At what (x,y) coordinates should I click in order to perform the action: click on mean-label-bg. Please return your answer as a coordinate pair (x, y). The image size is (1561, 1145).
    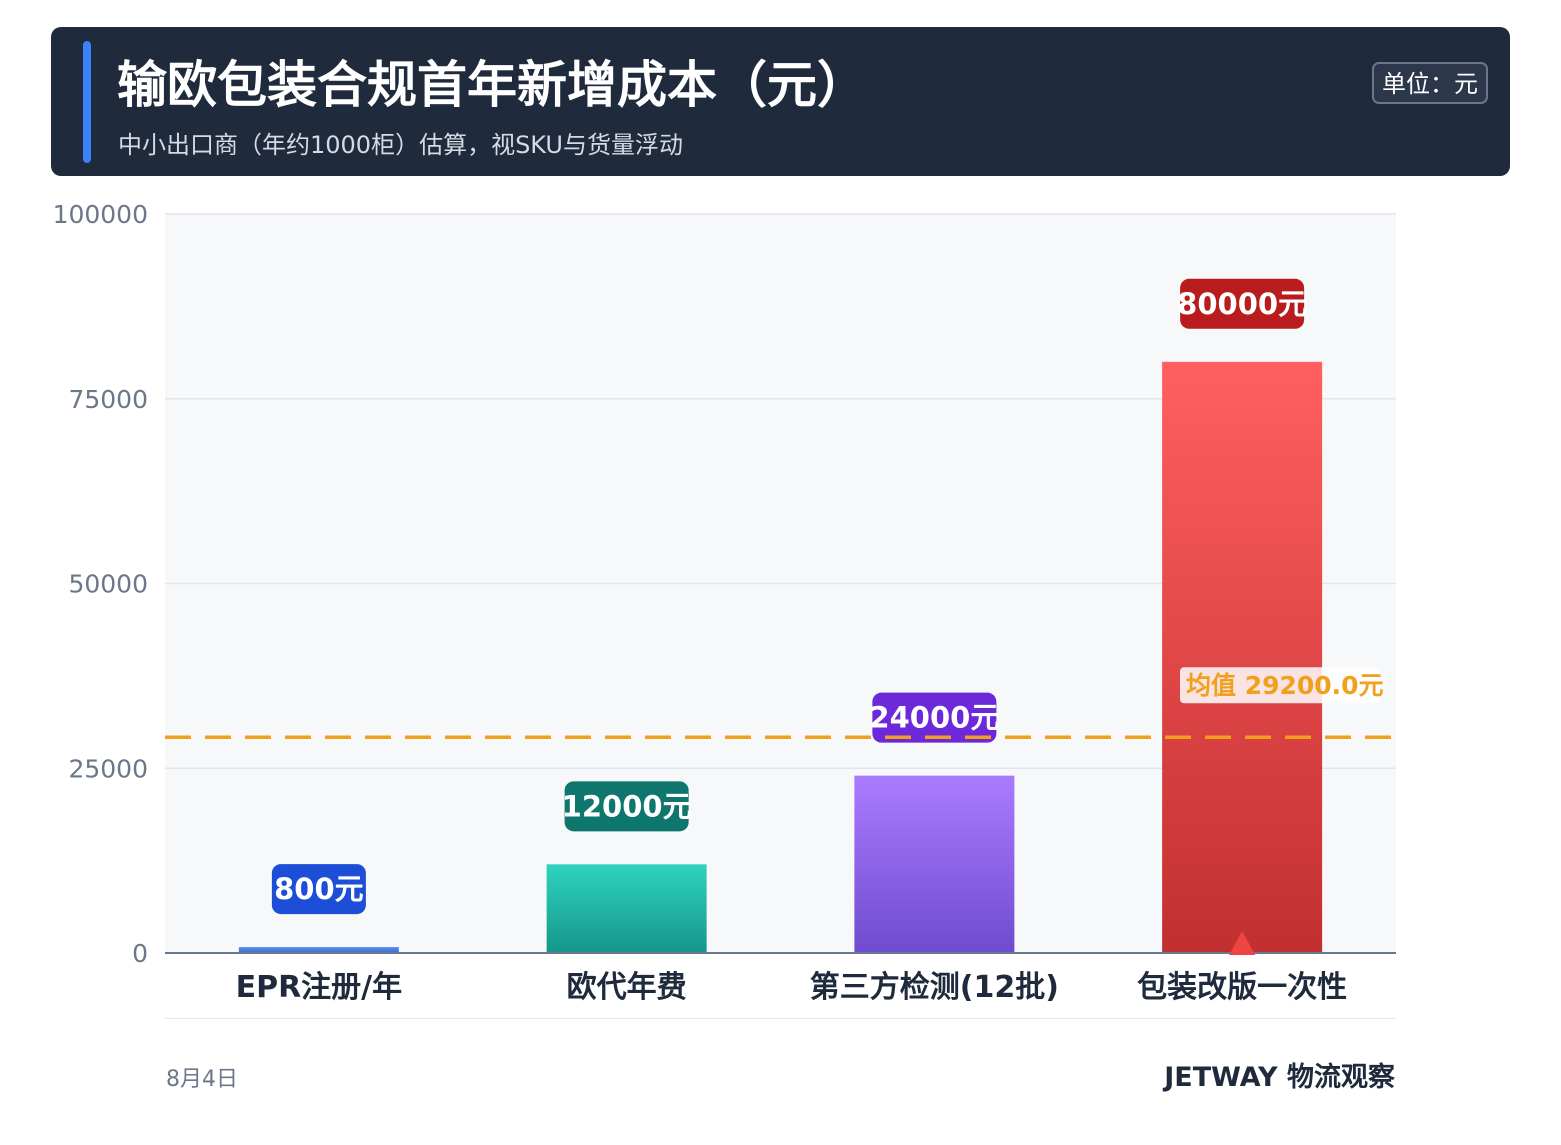
    Looking at the image, I should click on (1280, 685).